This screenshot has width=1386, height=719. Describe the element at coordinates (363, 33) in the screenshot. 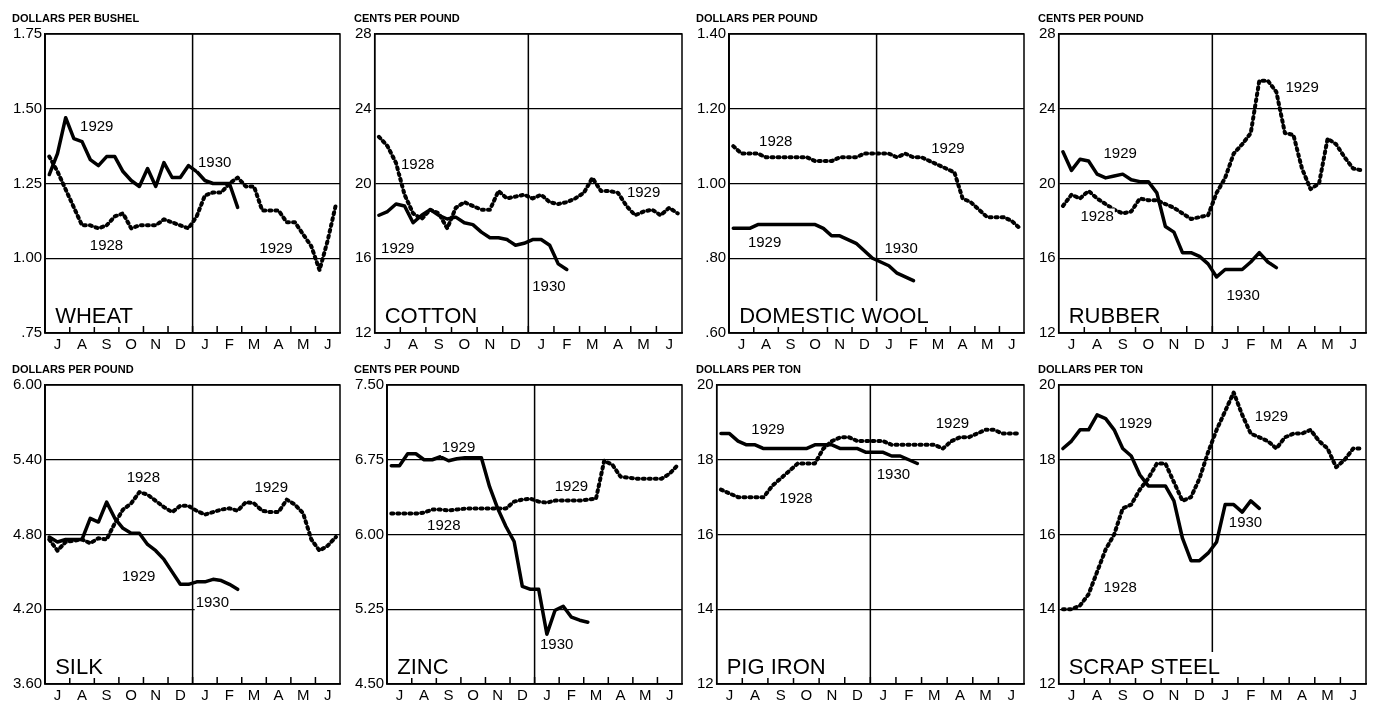

I see `y-tick-label: 28` at that location.